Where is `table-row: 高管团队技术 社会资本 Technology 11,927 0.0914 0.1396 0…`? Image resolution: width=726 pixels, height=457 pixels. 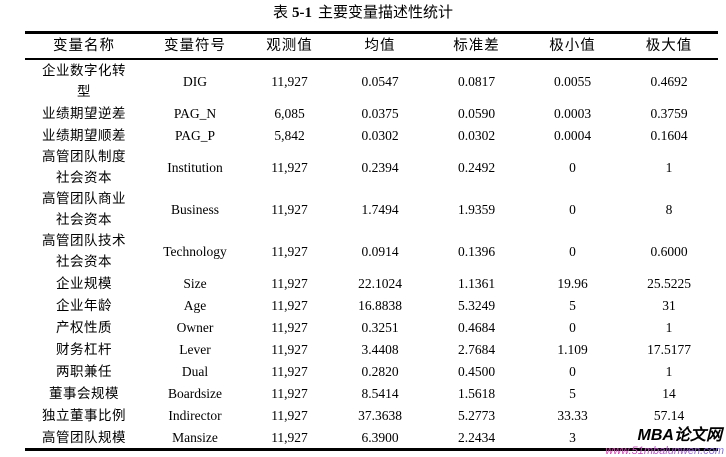
table-row: 高管团队技术 社会资本 Technology 11,927 0.0914 0.1396 0… is located at coordinates (371, 251).